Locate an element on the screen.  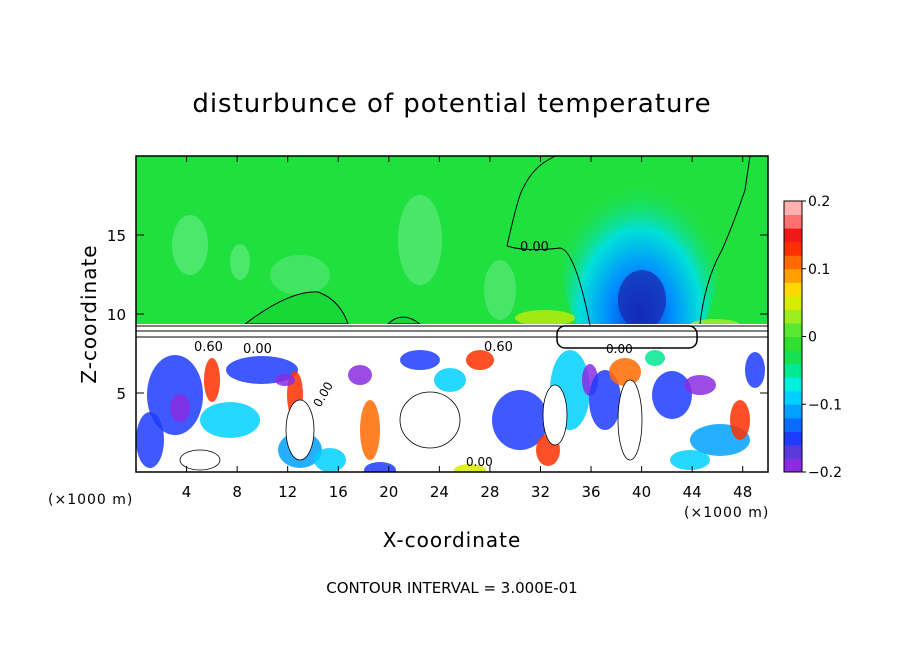
x-tick-label: 32 is located at coordinates (540, 492).